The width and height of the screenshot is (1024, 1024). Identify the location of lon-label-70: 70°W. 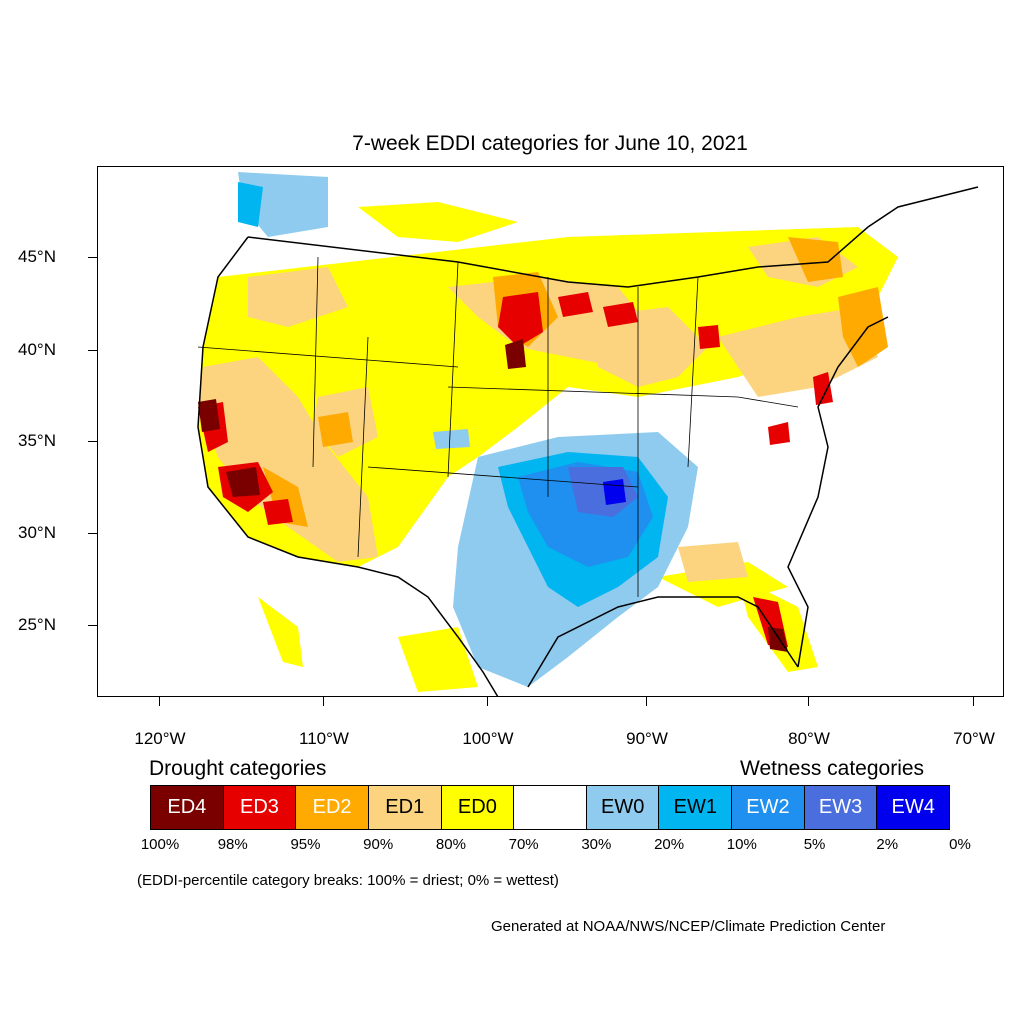
(974, 738).